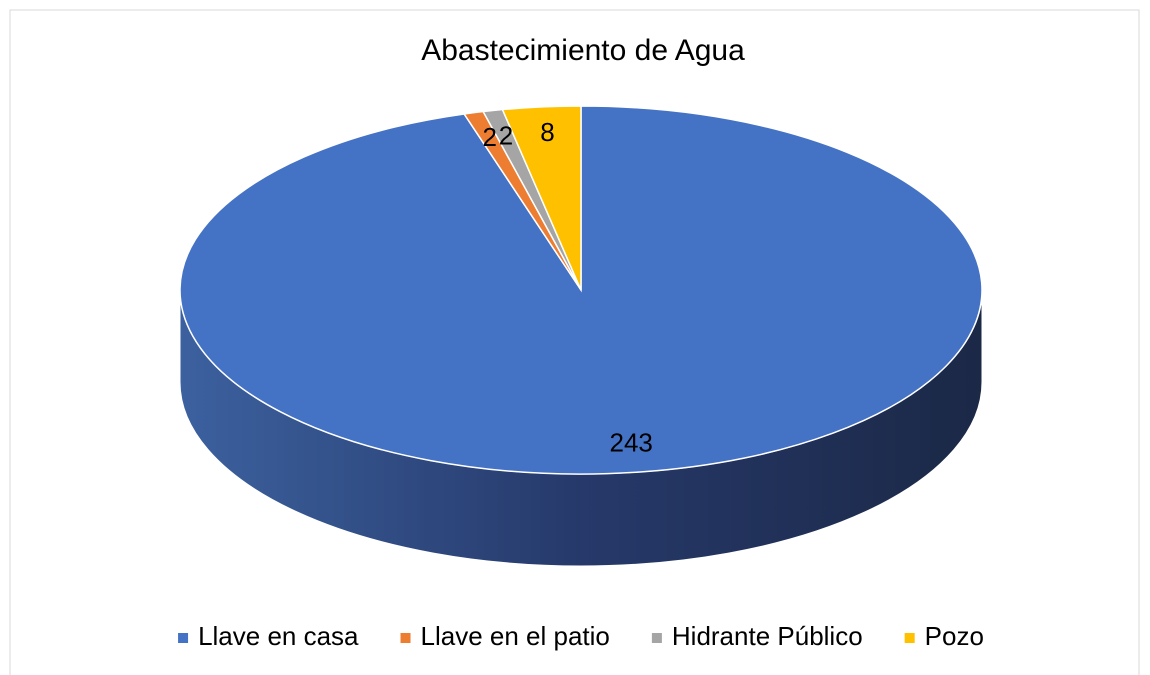 The height and width of the screenshot is (675, 1150). I want to click on legend-label: Hidrante Público, so click(767, 636).